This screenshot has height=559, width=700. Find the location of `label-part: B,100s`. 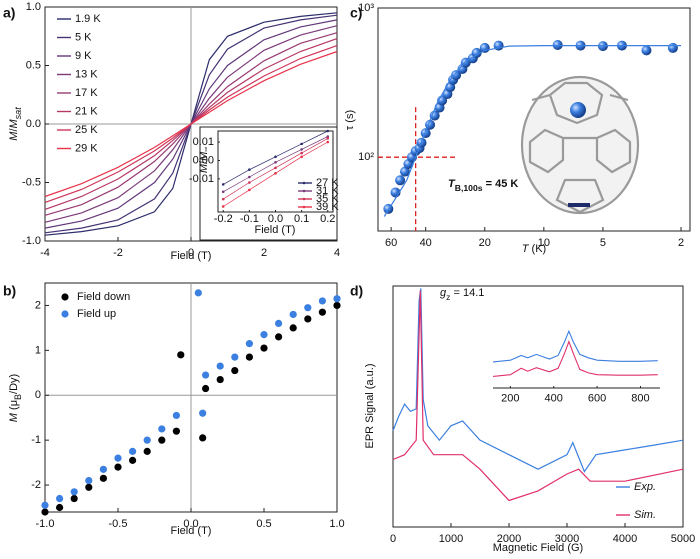

label-part: B,100s is located at coordinates (469, 188).